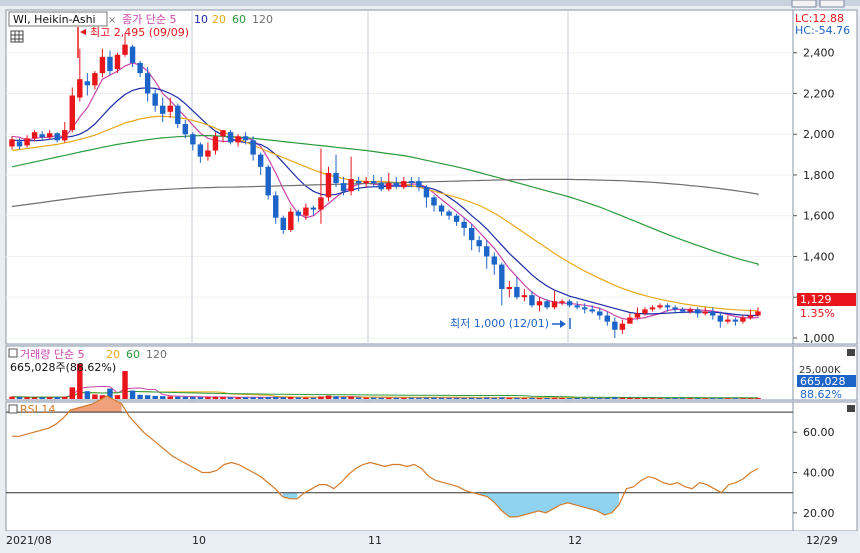 This screenshot has width=860, height=553. I want to click on x-axis-label: 11, so click(375, 540).